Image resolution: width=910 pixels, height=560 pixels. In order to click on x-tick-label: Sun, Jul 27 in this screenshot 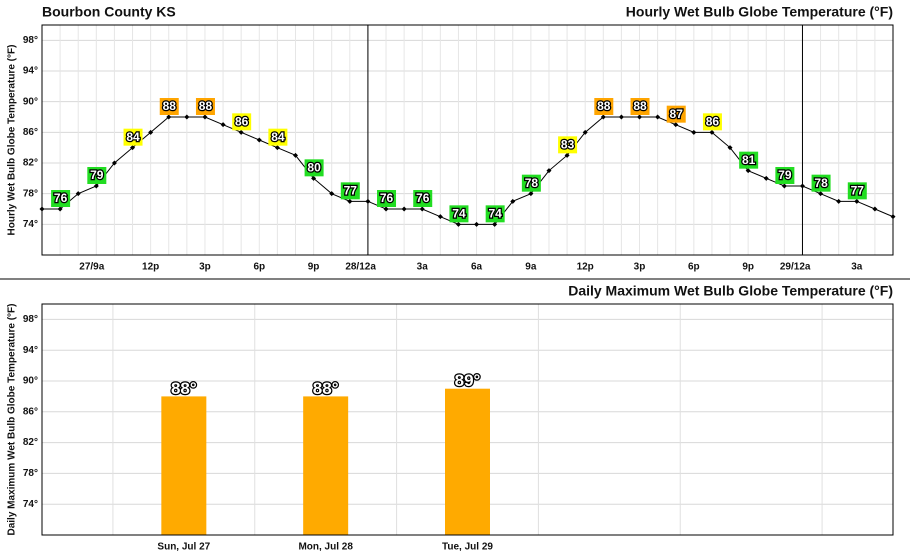, I will do `click(183, 547)`.